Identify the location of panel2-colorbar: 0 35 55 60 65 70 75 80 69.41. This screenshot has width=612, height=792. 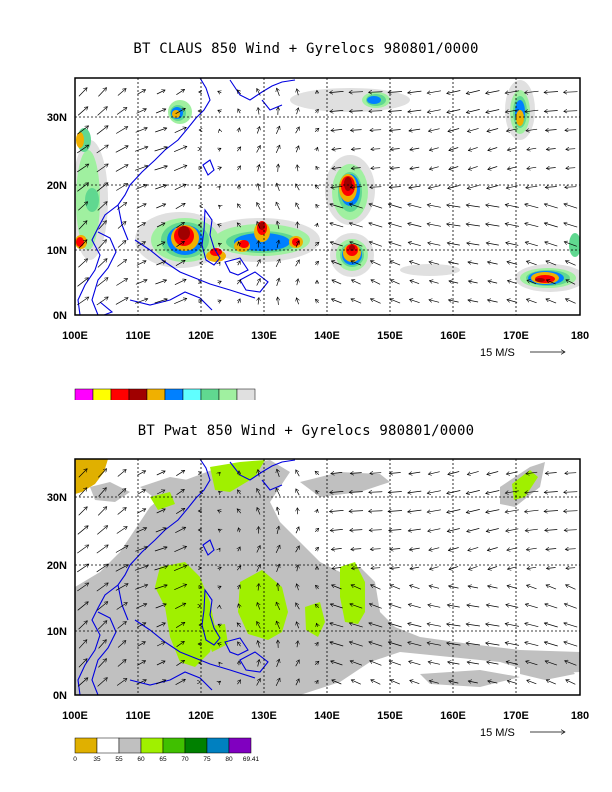
(166, 750).